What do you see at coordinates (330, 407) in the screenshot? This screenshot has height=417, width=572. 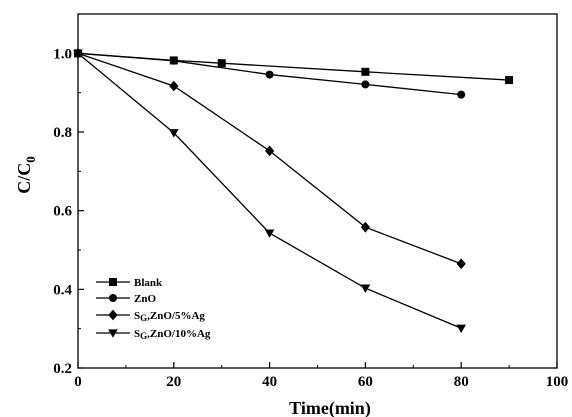 I see `x-axis-label: Time(min)` at bounding box center [330, 407].